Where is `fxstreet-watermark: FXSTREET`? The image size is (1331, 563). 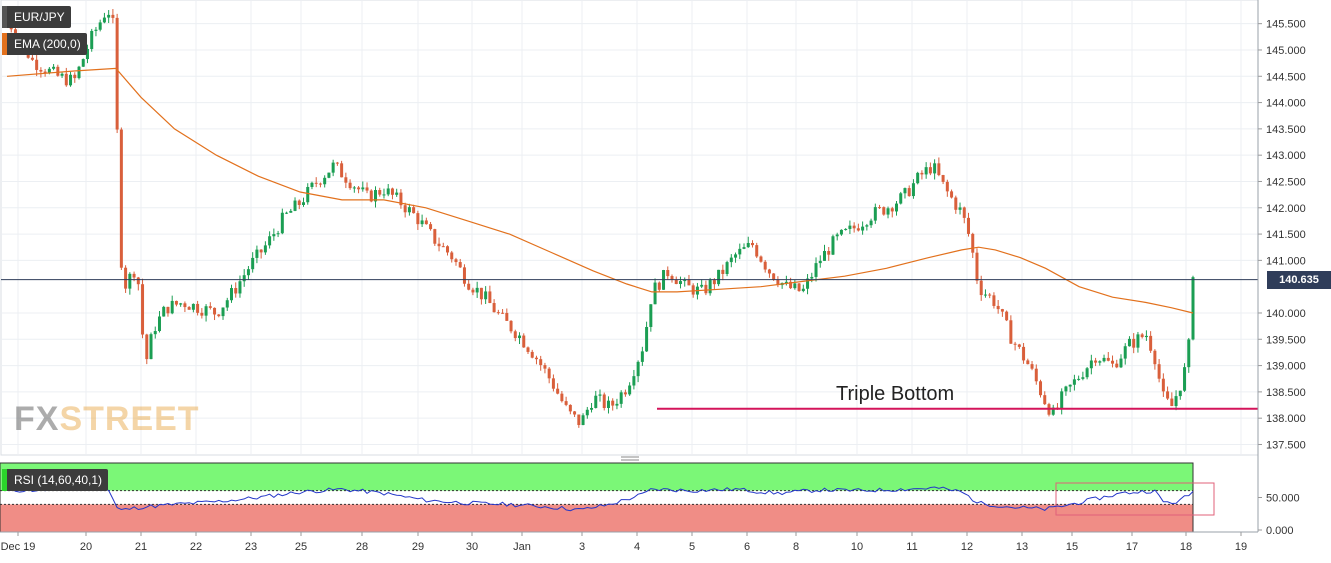 fxstreet-watermark: FXSTREET is located at coordinates (107, 419).